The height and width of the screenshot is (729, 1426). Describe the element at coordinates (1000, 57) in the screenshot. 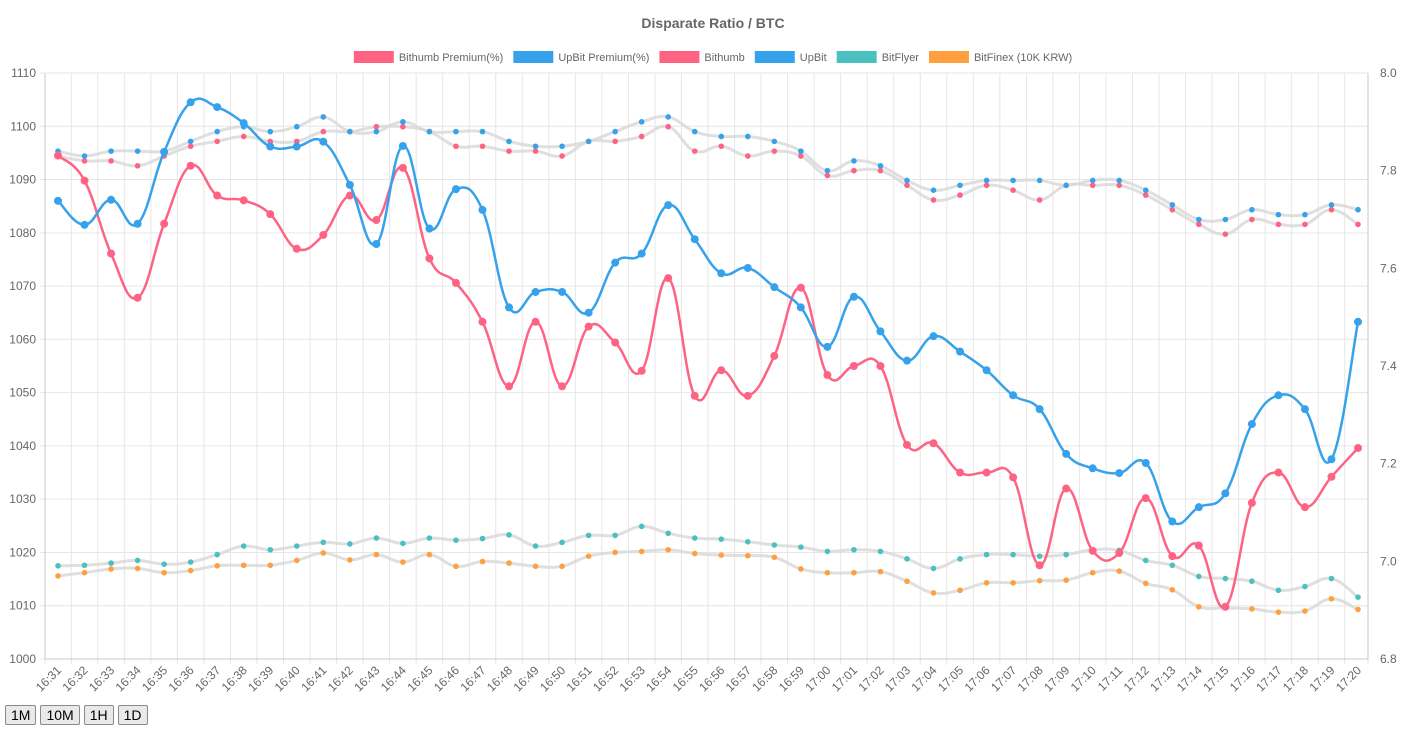

I see `legend-item: BitFinex (10K KRW)` at that location.